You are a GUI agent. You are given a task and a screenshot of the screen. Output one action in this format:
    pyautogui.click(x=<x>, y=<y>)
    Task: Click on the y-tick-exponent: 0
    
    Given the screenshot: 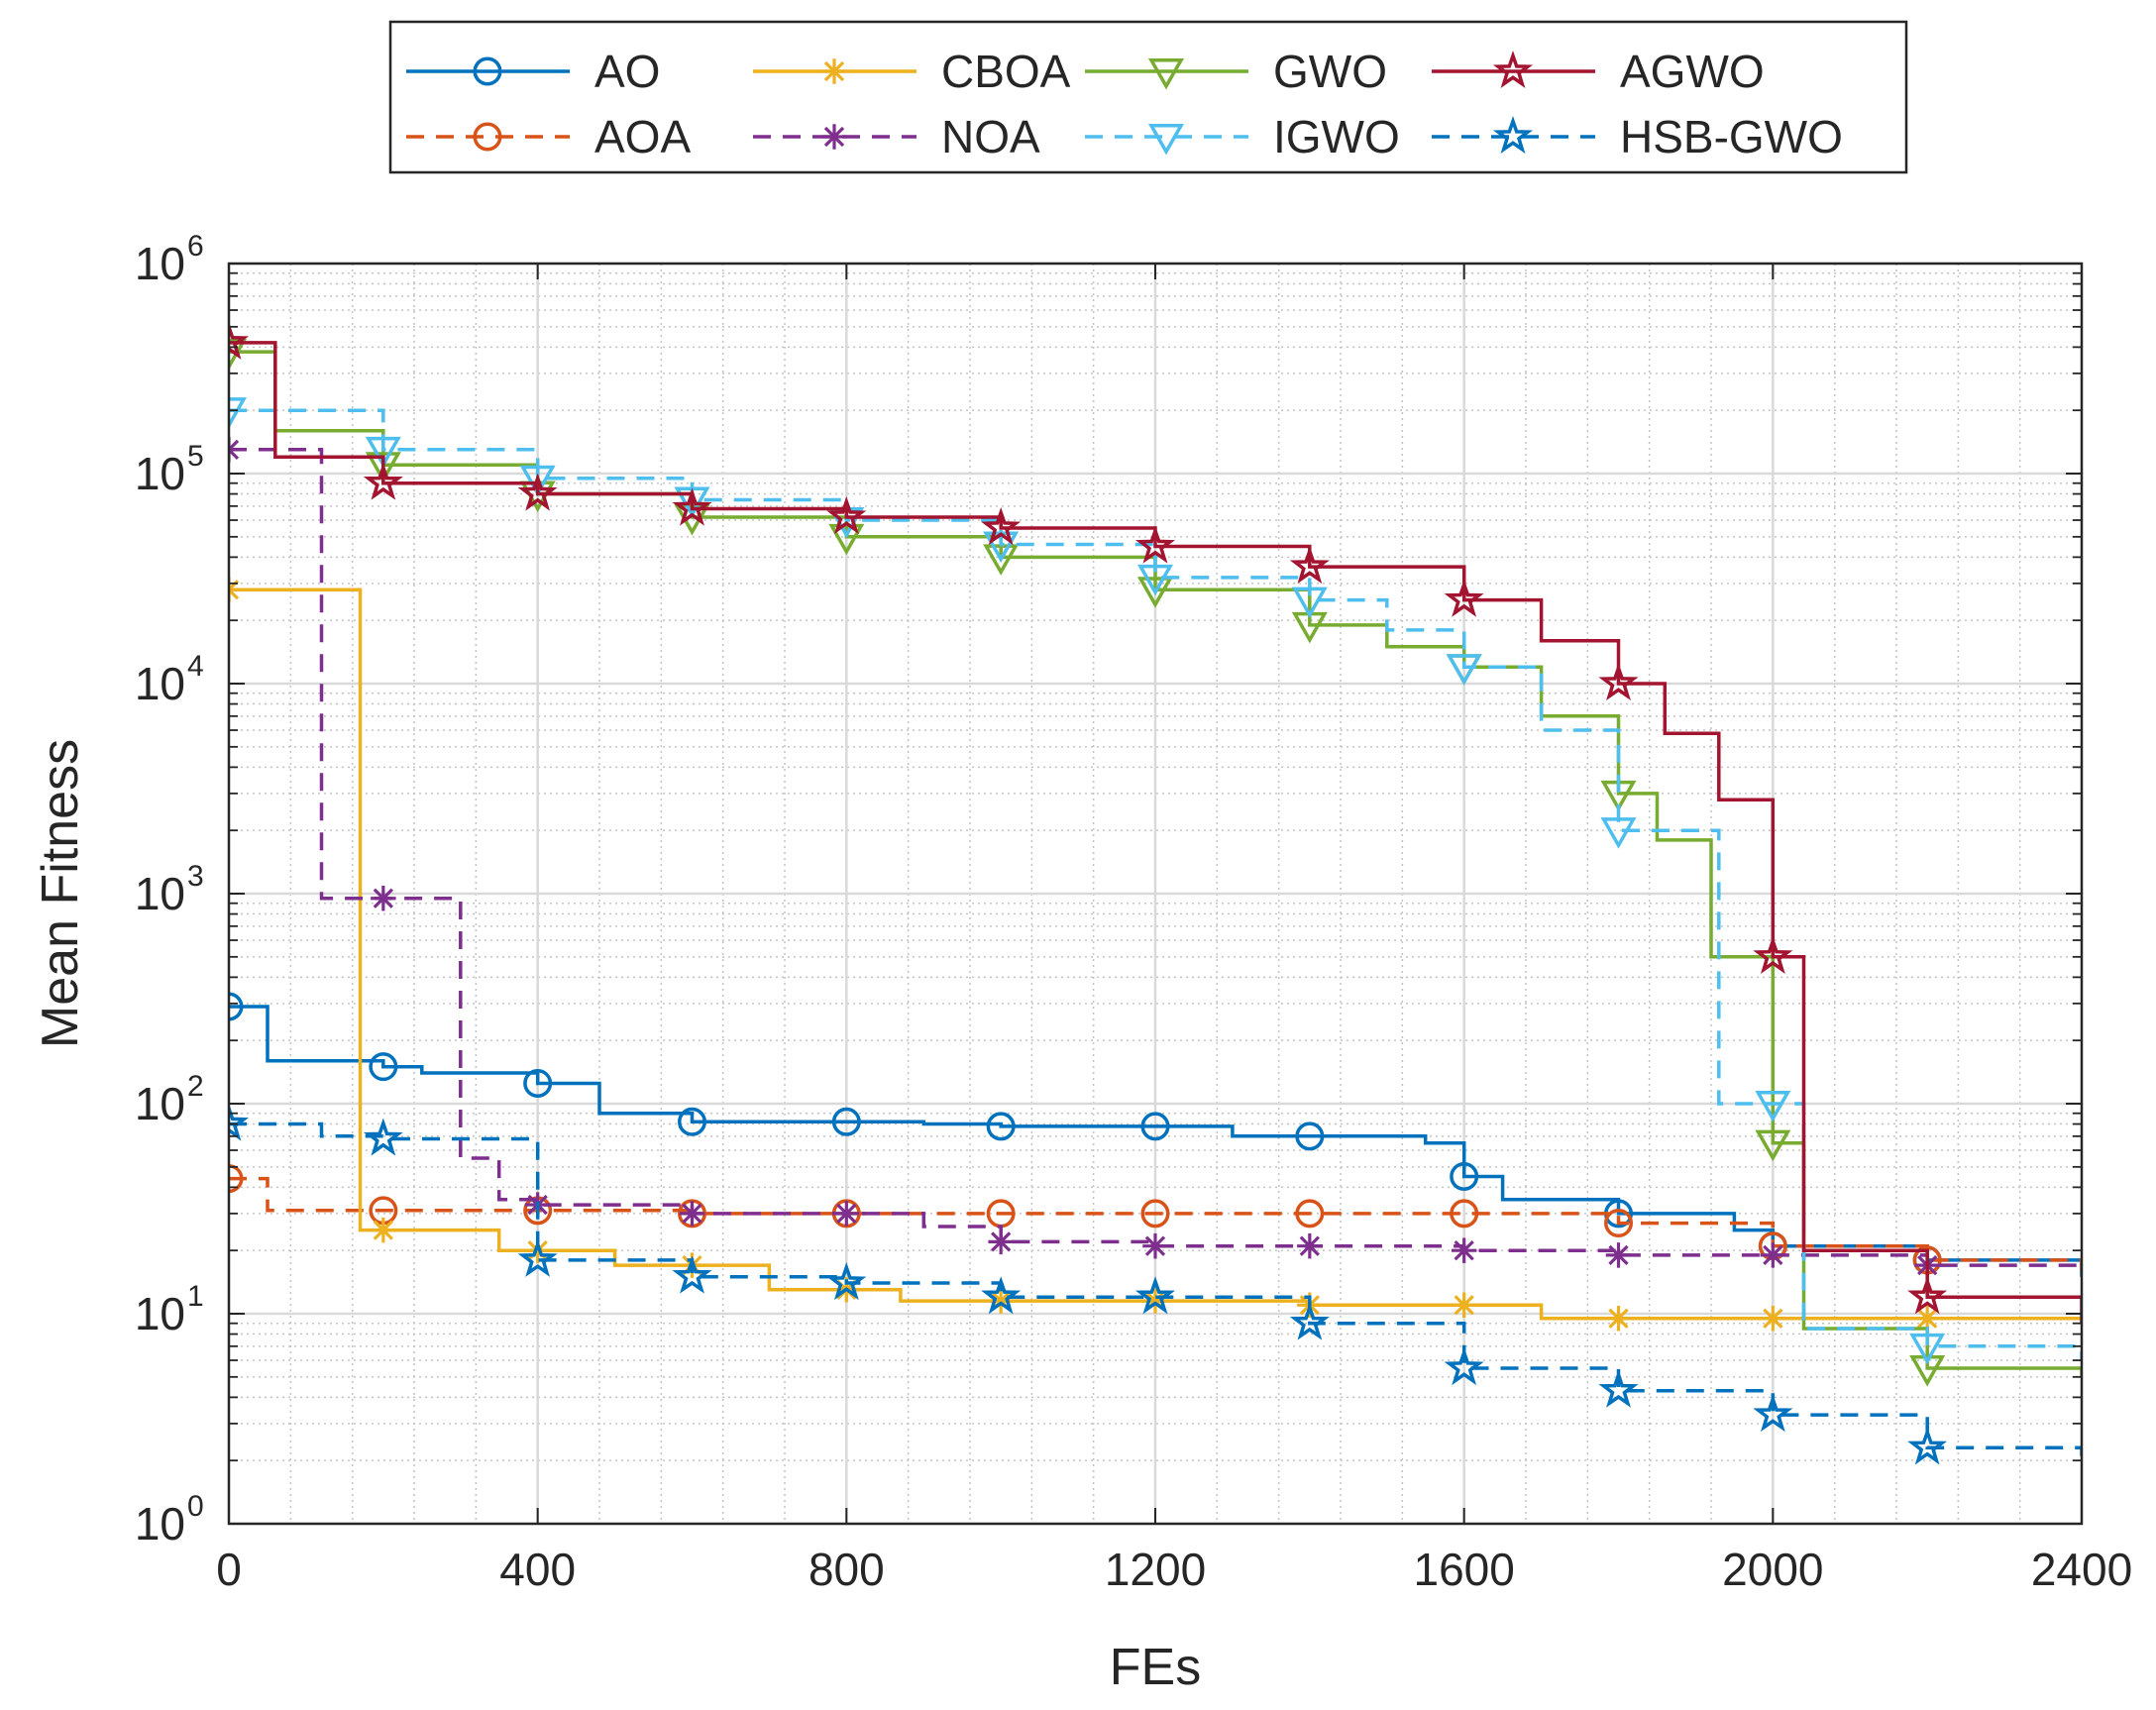 What is the action you would take?
    pyautogui.click(x=195, y=1506)
    